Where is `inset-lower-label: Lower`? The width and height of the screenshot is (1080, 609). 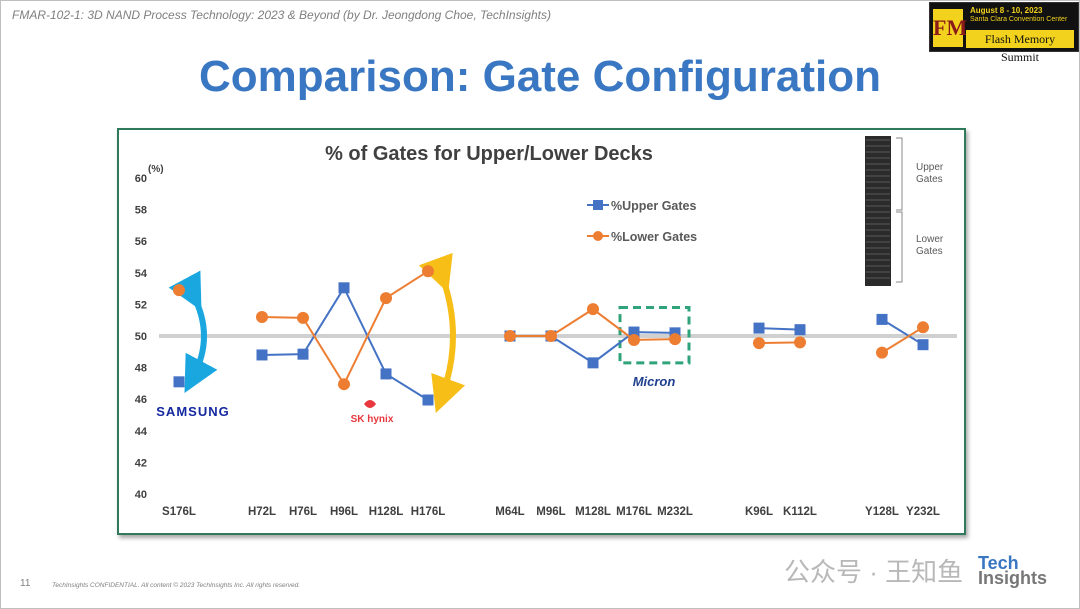 inset-lower-label: Lower is located at coordinates (930, 239).